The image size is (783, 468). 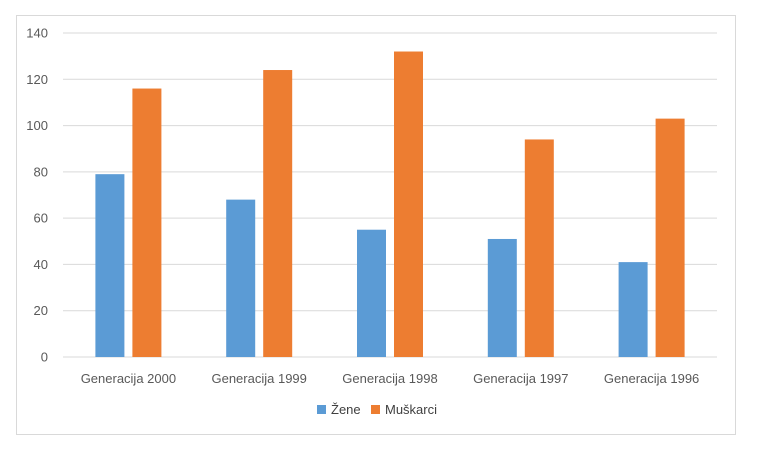 What do you see at coordinates (411, 409) in the screenshot?
I see `legend-label: Muškarci` at bounding box center [411, 409].